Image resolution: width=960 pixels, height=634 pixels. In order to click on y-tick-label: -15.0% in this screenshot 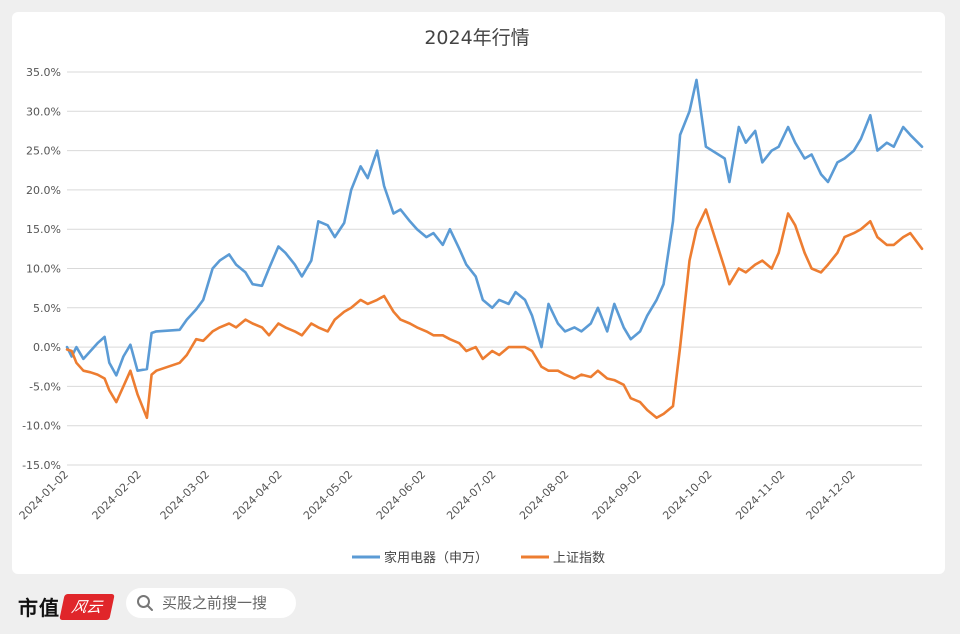, I will do `click(41, 465)`.